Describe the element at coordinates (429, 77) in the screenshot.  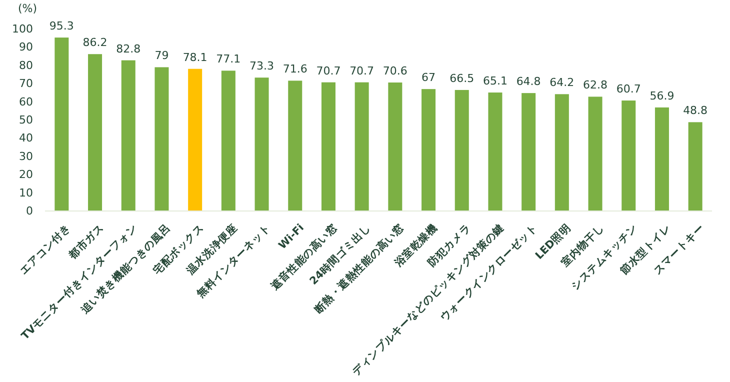
I see `data-label: 67` at that location.